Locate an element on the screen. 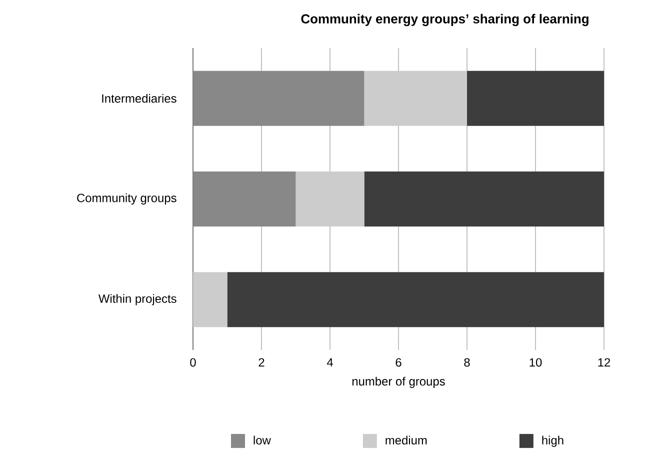  y-tick-label: Community groups is located at coordinates (126, 199).